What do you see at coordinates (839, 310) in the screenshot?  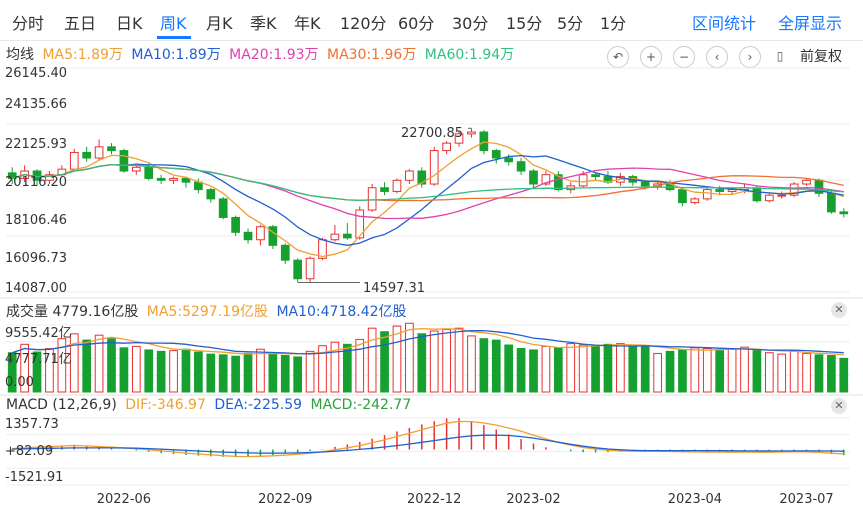 I see `close-volume-icon: ✕` at bounding box center [839, 310].